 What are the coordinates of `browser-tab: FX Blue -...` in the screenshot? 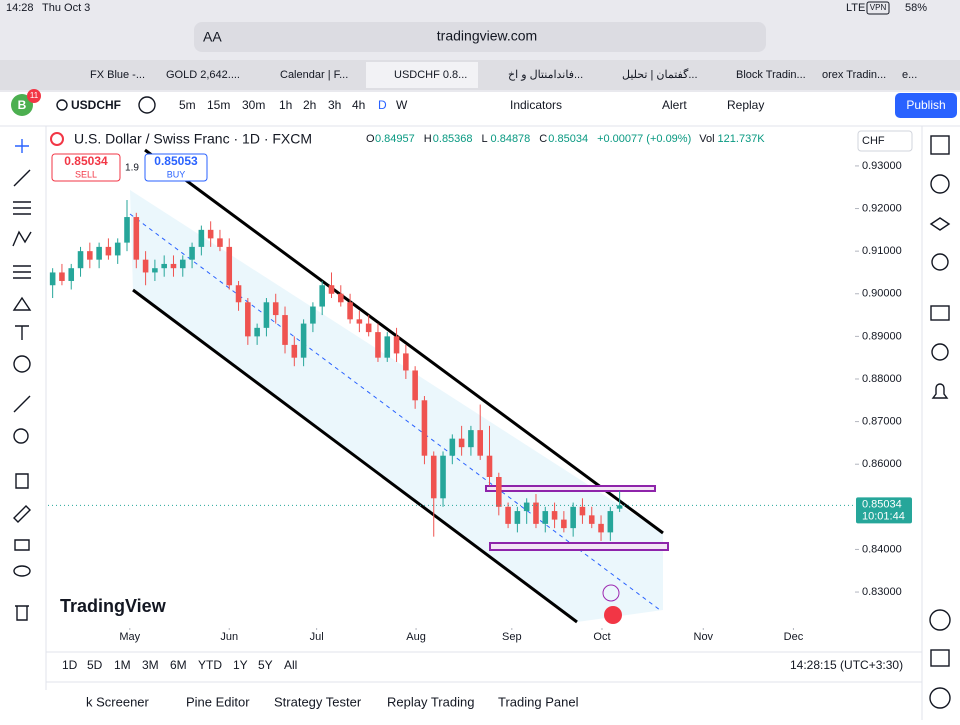 It's located at (117, 75).